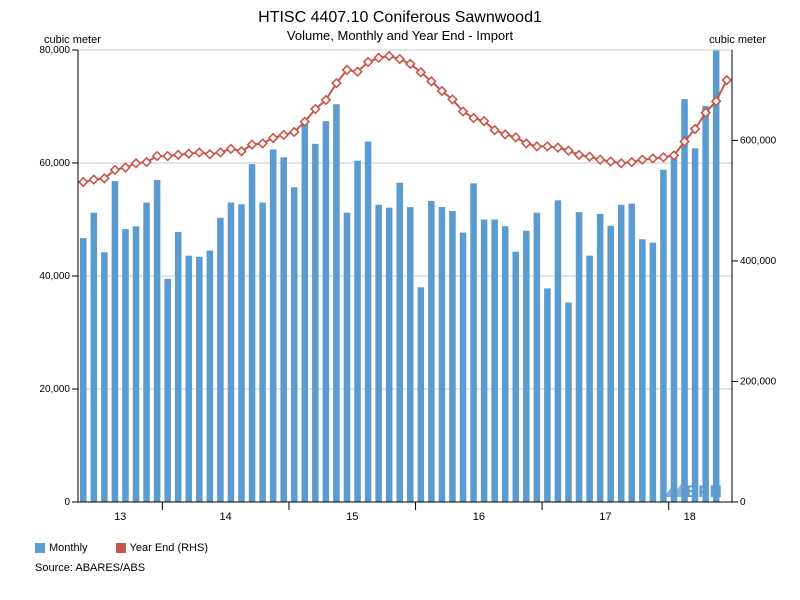 This screenshot has width=800, height=600. Describe the element at coordinates (605, 517) in the screenshot. I see `x-tick-label: 17` at that location.